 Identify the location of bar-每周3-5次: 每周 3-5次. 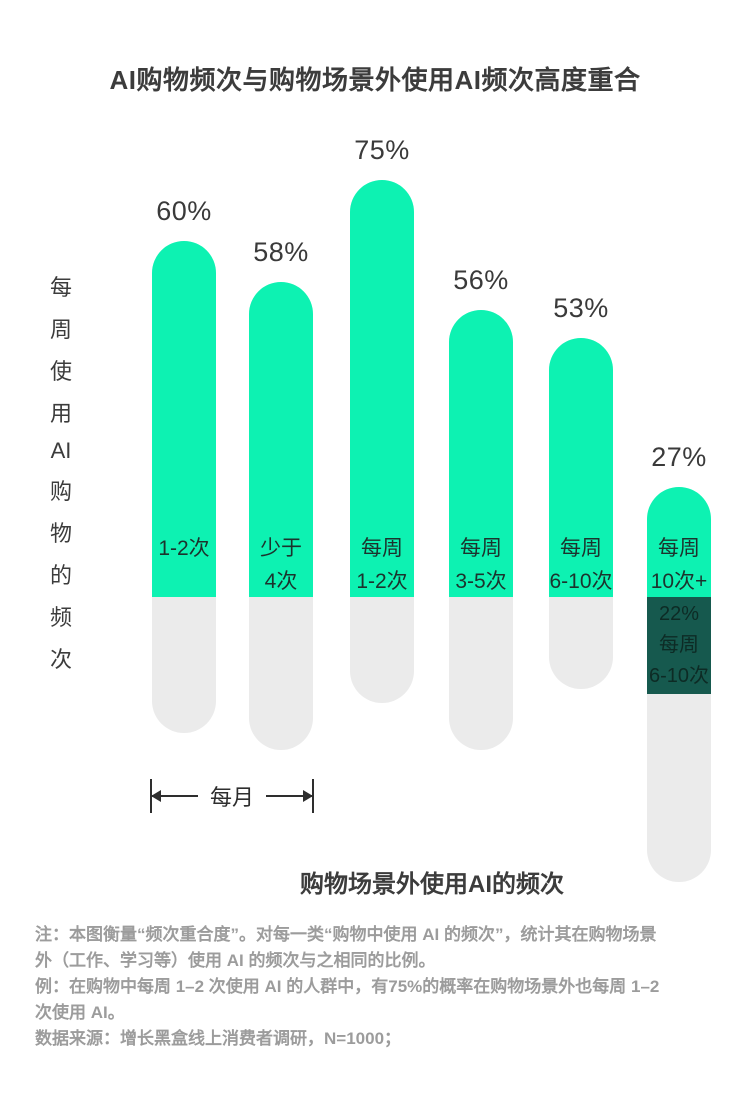
(481, 530).